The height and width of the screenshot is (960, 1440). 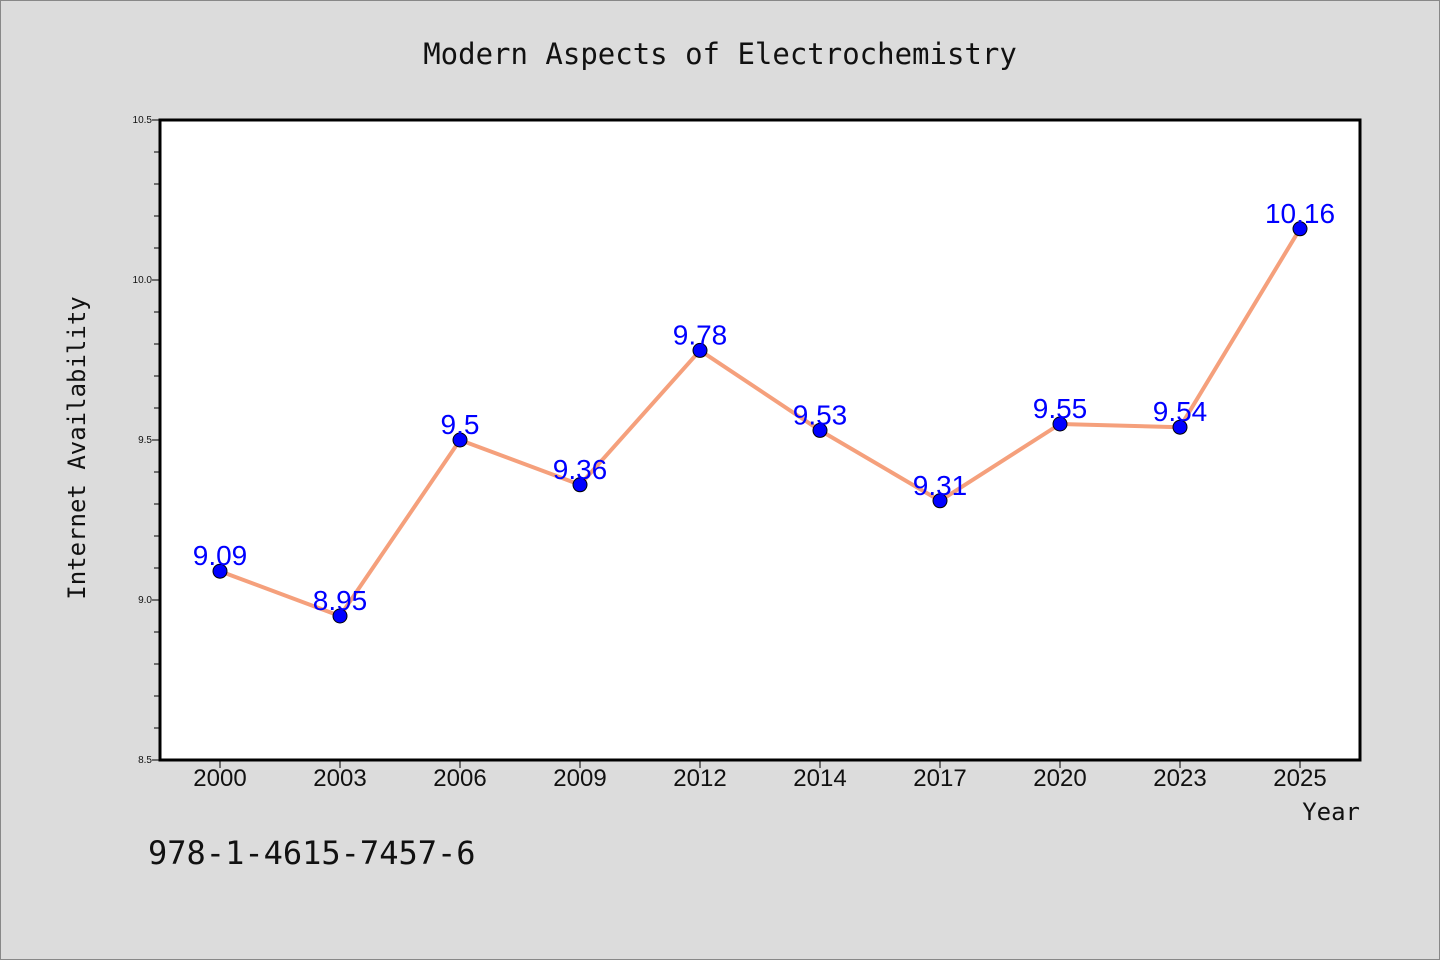 I want to click on y-tick-label: 10.0, so click(x=143, y=280).